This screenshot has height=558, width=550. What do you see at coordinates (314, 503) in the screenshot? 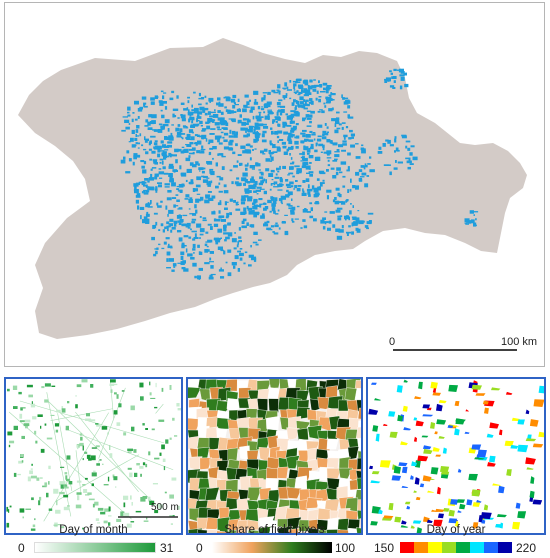
I see `field-share-patch` at bounding box center [314, 503].